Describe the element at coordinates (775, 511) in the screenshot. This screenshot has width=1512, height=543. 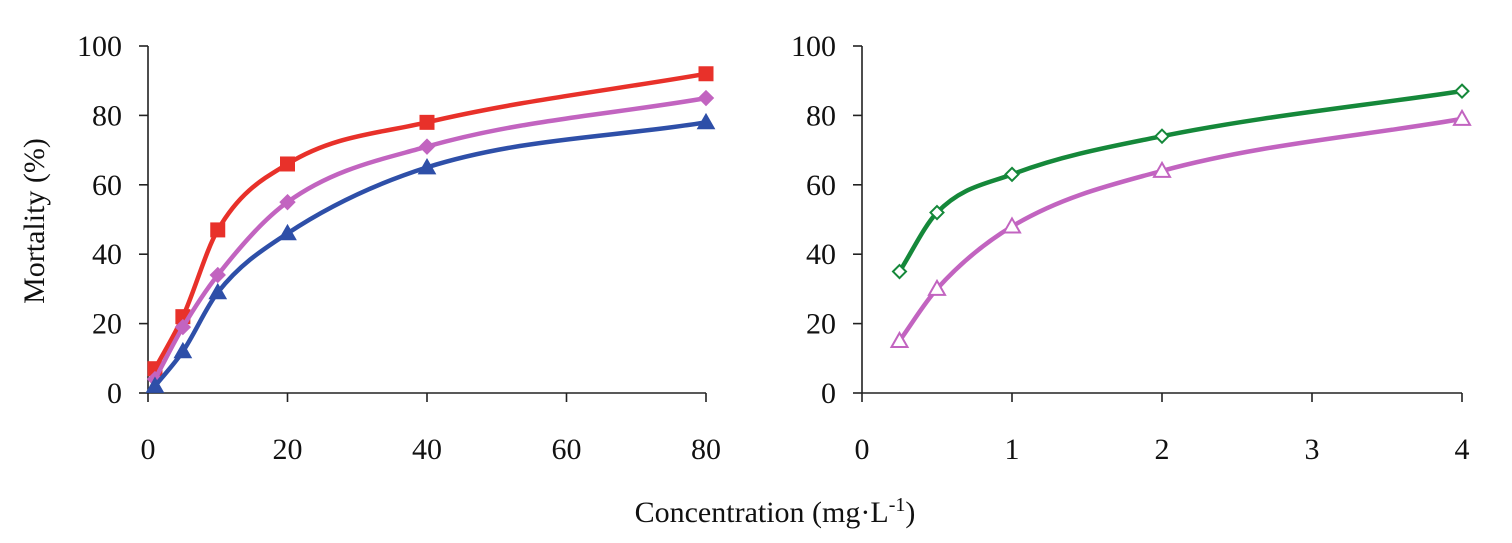
I see `shared-x-axis-title: Concentration (mg·L-1)` at that location.